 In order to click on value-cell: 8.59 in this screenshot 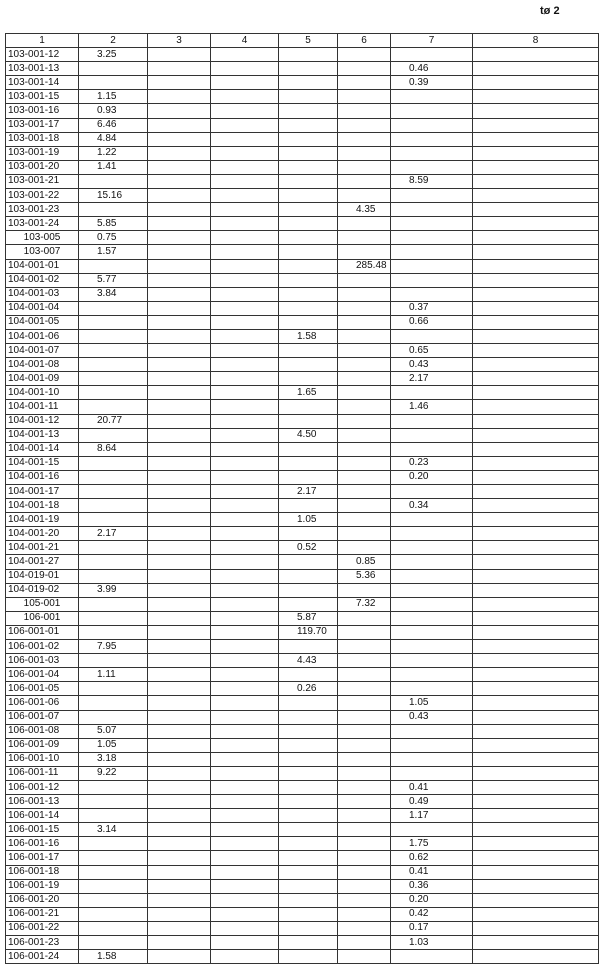, I will do `click(431, 181)`.